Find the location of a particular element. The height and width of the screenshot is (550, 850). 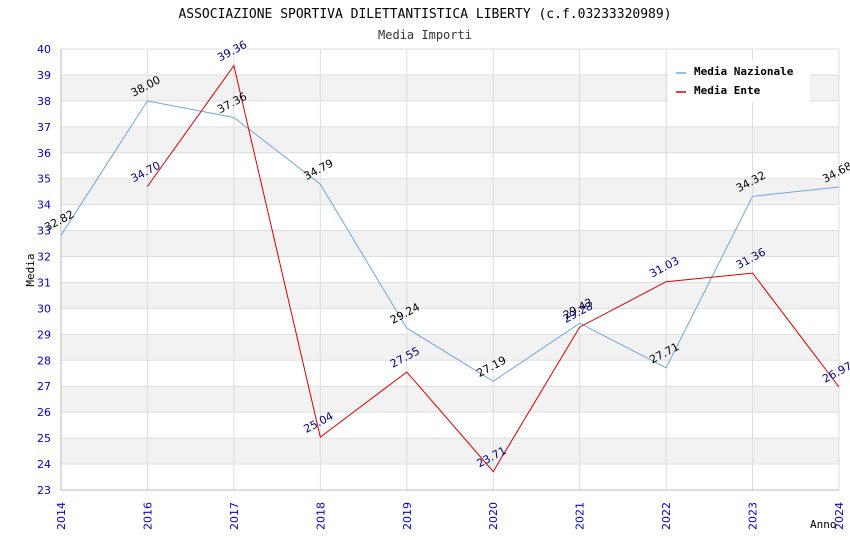

data-label-media-ente-2022: 31.03 is located at coordinates (664, 267).